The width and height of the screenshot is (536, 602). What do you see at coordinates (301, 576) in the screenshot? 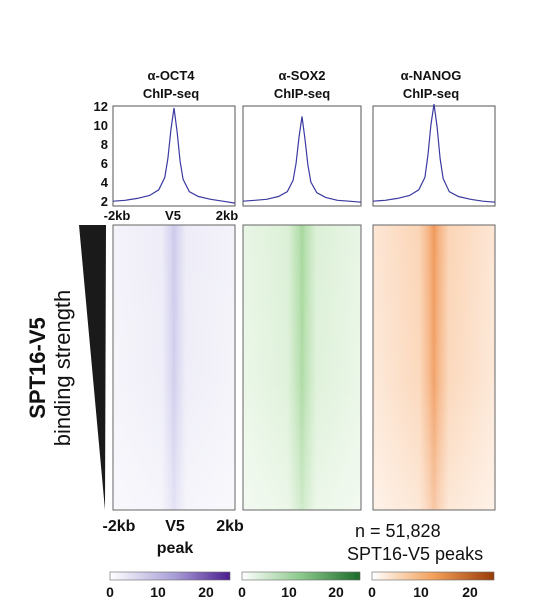
I see `colorbar-1-bar` at bounding box center [301, 576].